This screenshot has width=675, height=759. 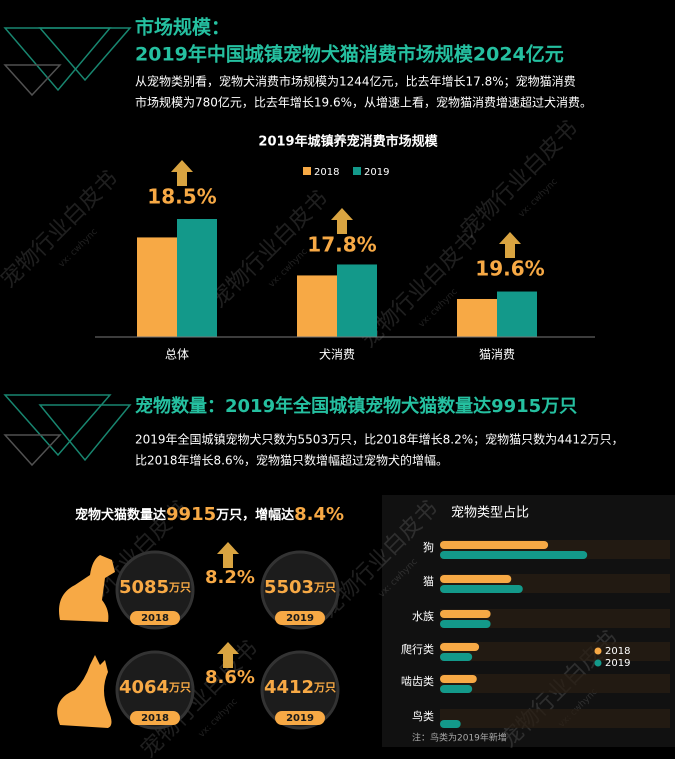 What do you see at coordinates (120, 515) in the screenshot?
I see `headline-part: 宠物犬猫数量达` at bounding box center [120, 515].